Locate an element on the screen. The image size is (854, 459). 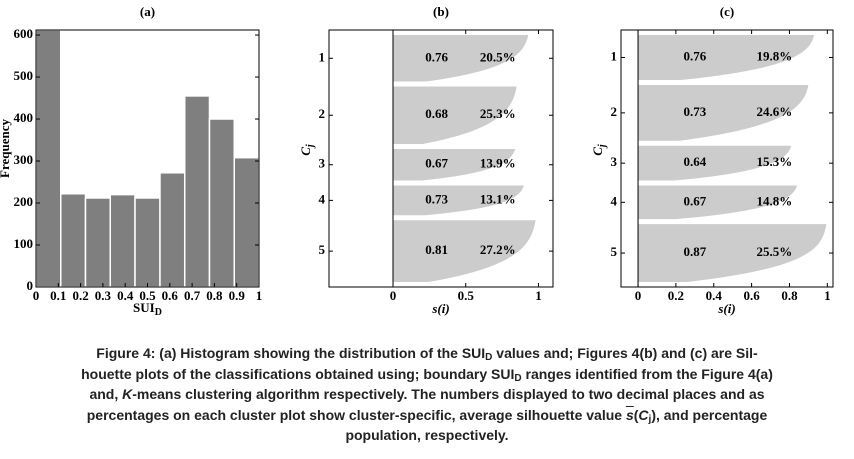
x-tick-label: 0.8 is located at coordinates (789, 295).